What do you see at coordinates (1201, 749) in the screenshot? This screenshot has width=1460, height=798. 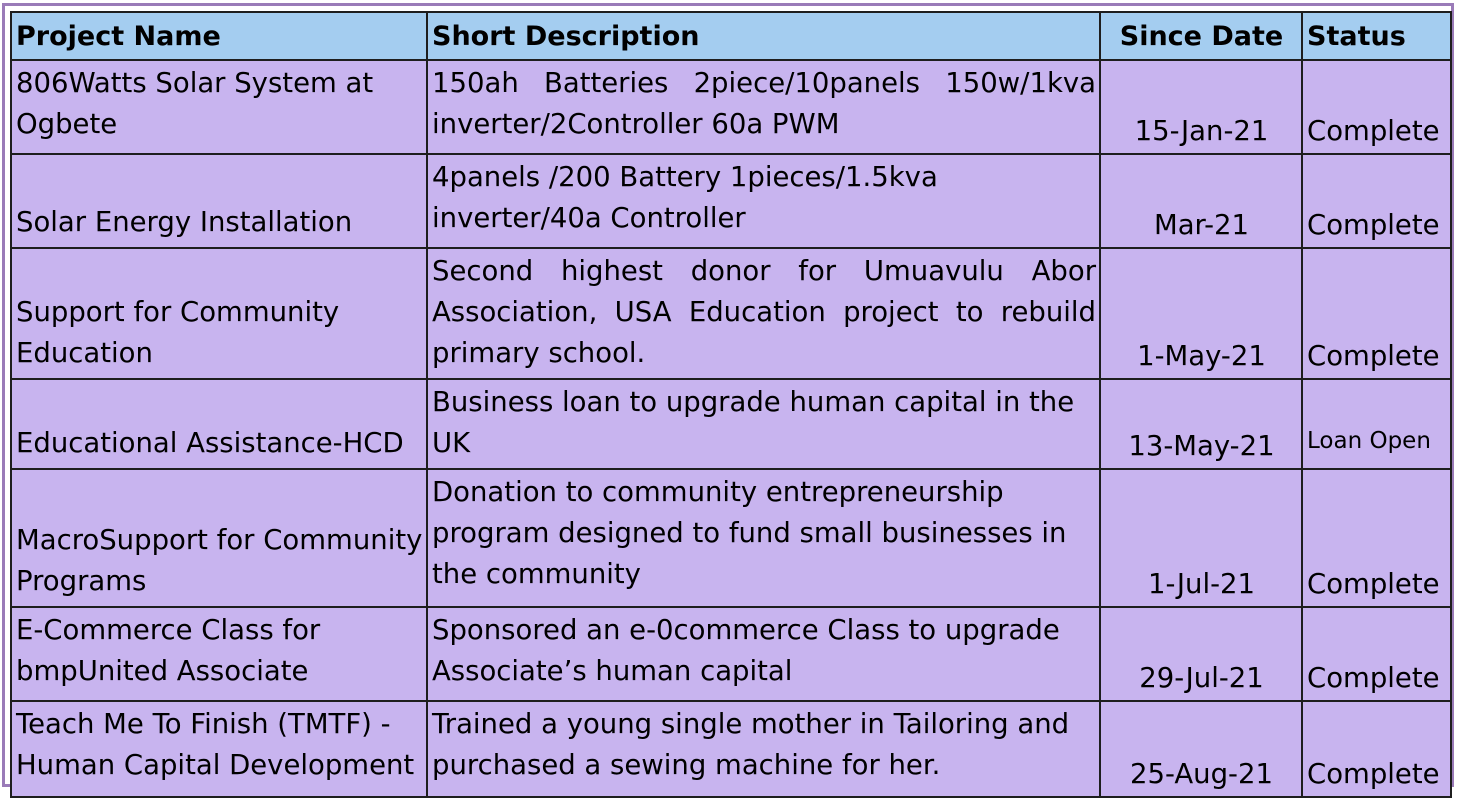 I see `since-date-cell: 25-Aug-21` at bounding box center [1201, 749].